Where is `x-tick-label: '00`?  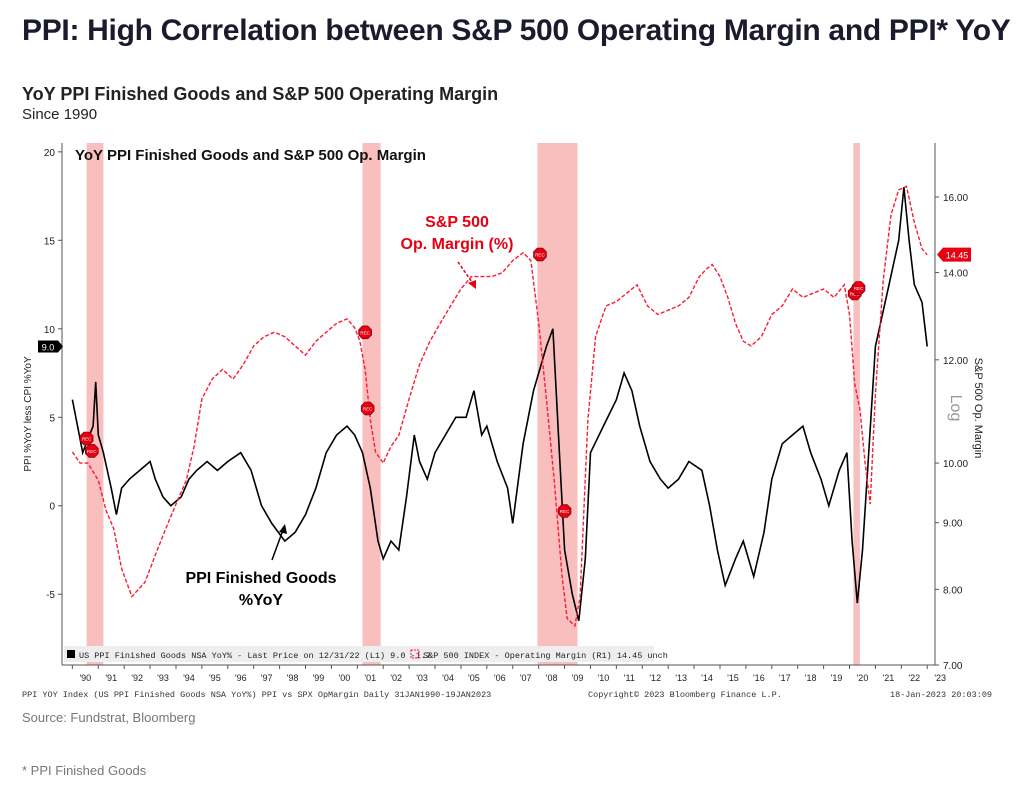 x-tick-label: '00 is located at coordinates (344, 678).